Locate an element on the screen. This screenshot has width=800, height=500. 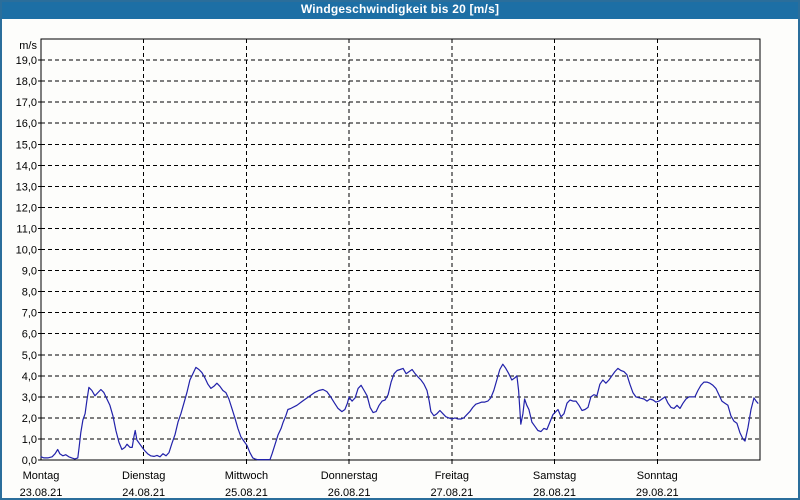
y-tick-label: 18,0 is located at coordinates (26, 82).